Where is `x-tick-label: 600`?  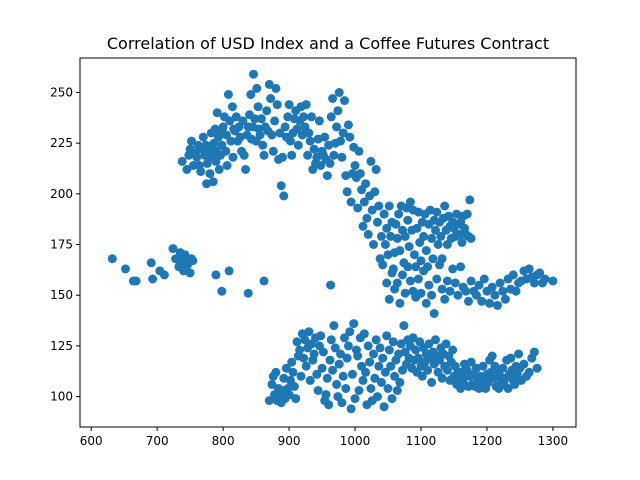 x-tick-label: 600 is located at coordinates (91, 441).